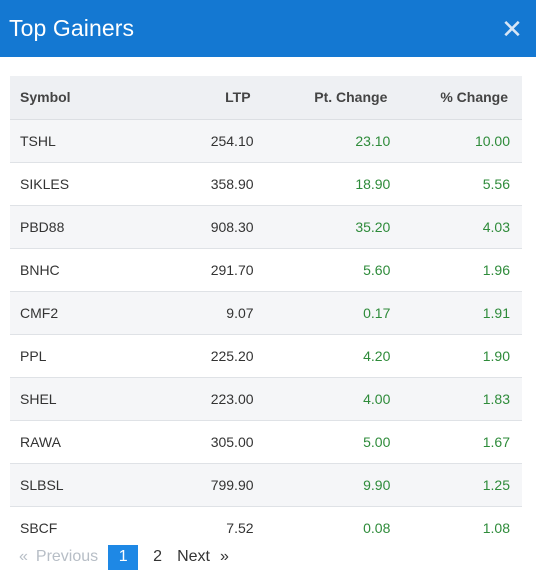  I want to click on cell-ltp: 799.90, so click(232, 484).